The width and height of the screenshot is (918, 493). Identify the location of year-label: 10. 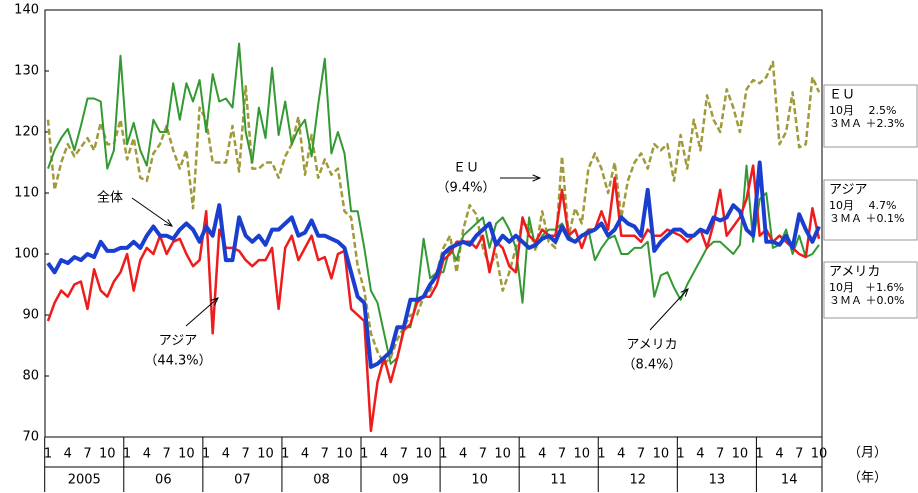
(479, 480).